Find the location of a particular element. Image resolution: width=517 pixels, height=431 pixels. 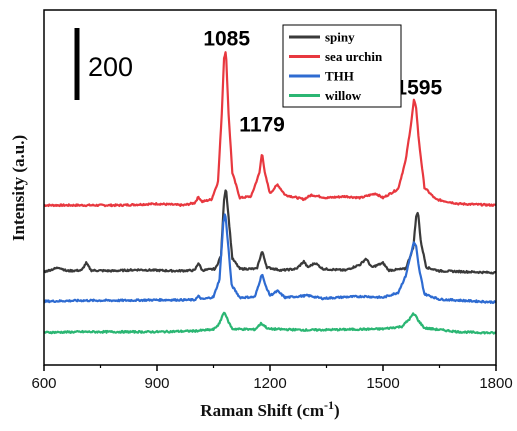

scale-bar-label: 200 is located at coordinates (110, 67).